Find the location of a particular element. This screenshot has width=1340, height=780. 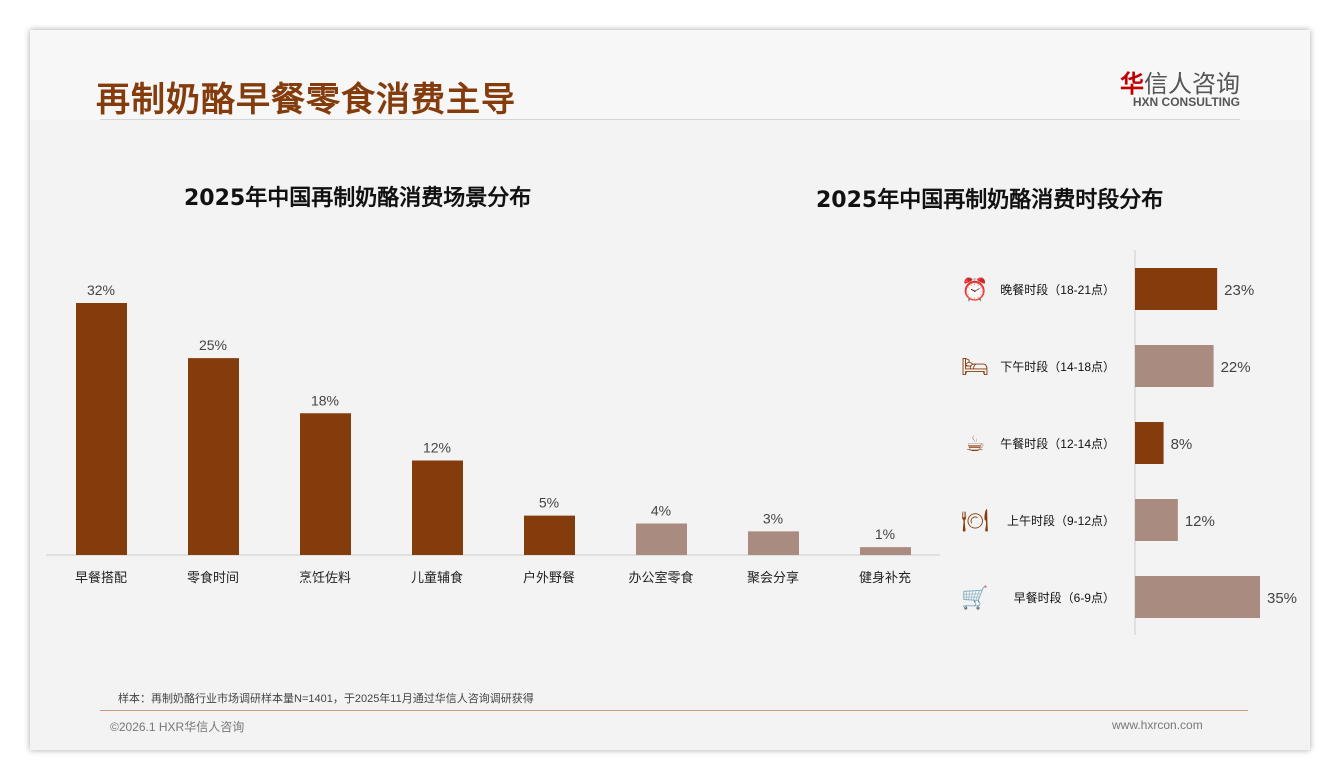

logo-mark: 华 is located at coordinates (1132, 84).